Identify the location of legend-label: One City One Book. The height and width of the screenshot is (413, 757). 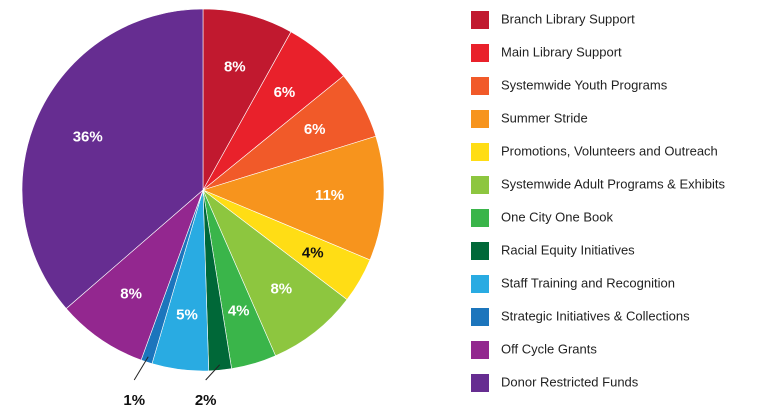
(557, 216).